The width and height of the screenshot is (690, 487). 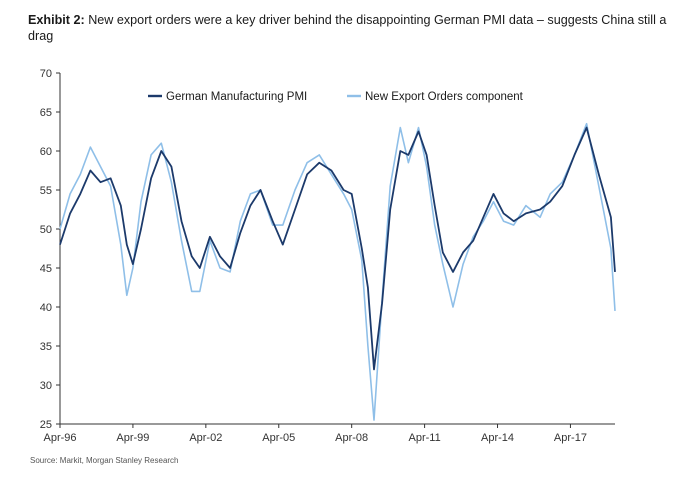 I want to click on y-tick-label: 35, so click(x=46, y=347).